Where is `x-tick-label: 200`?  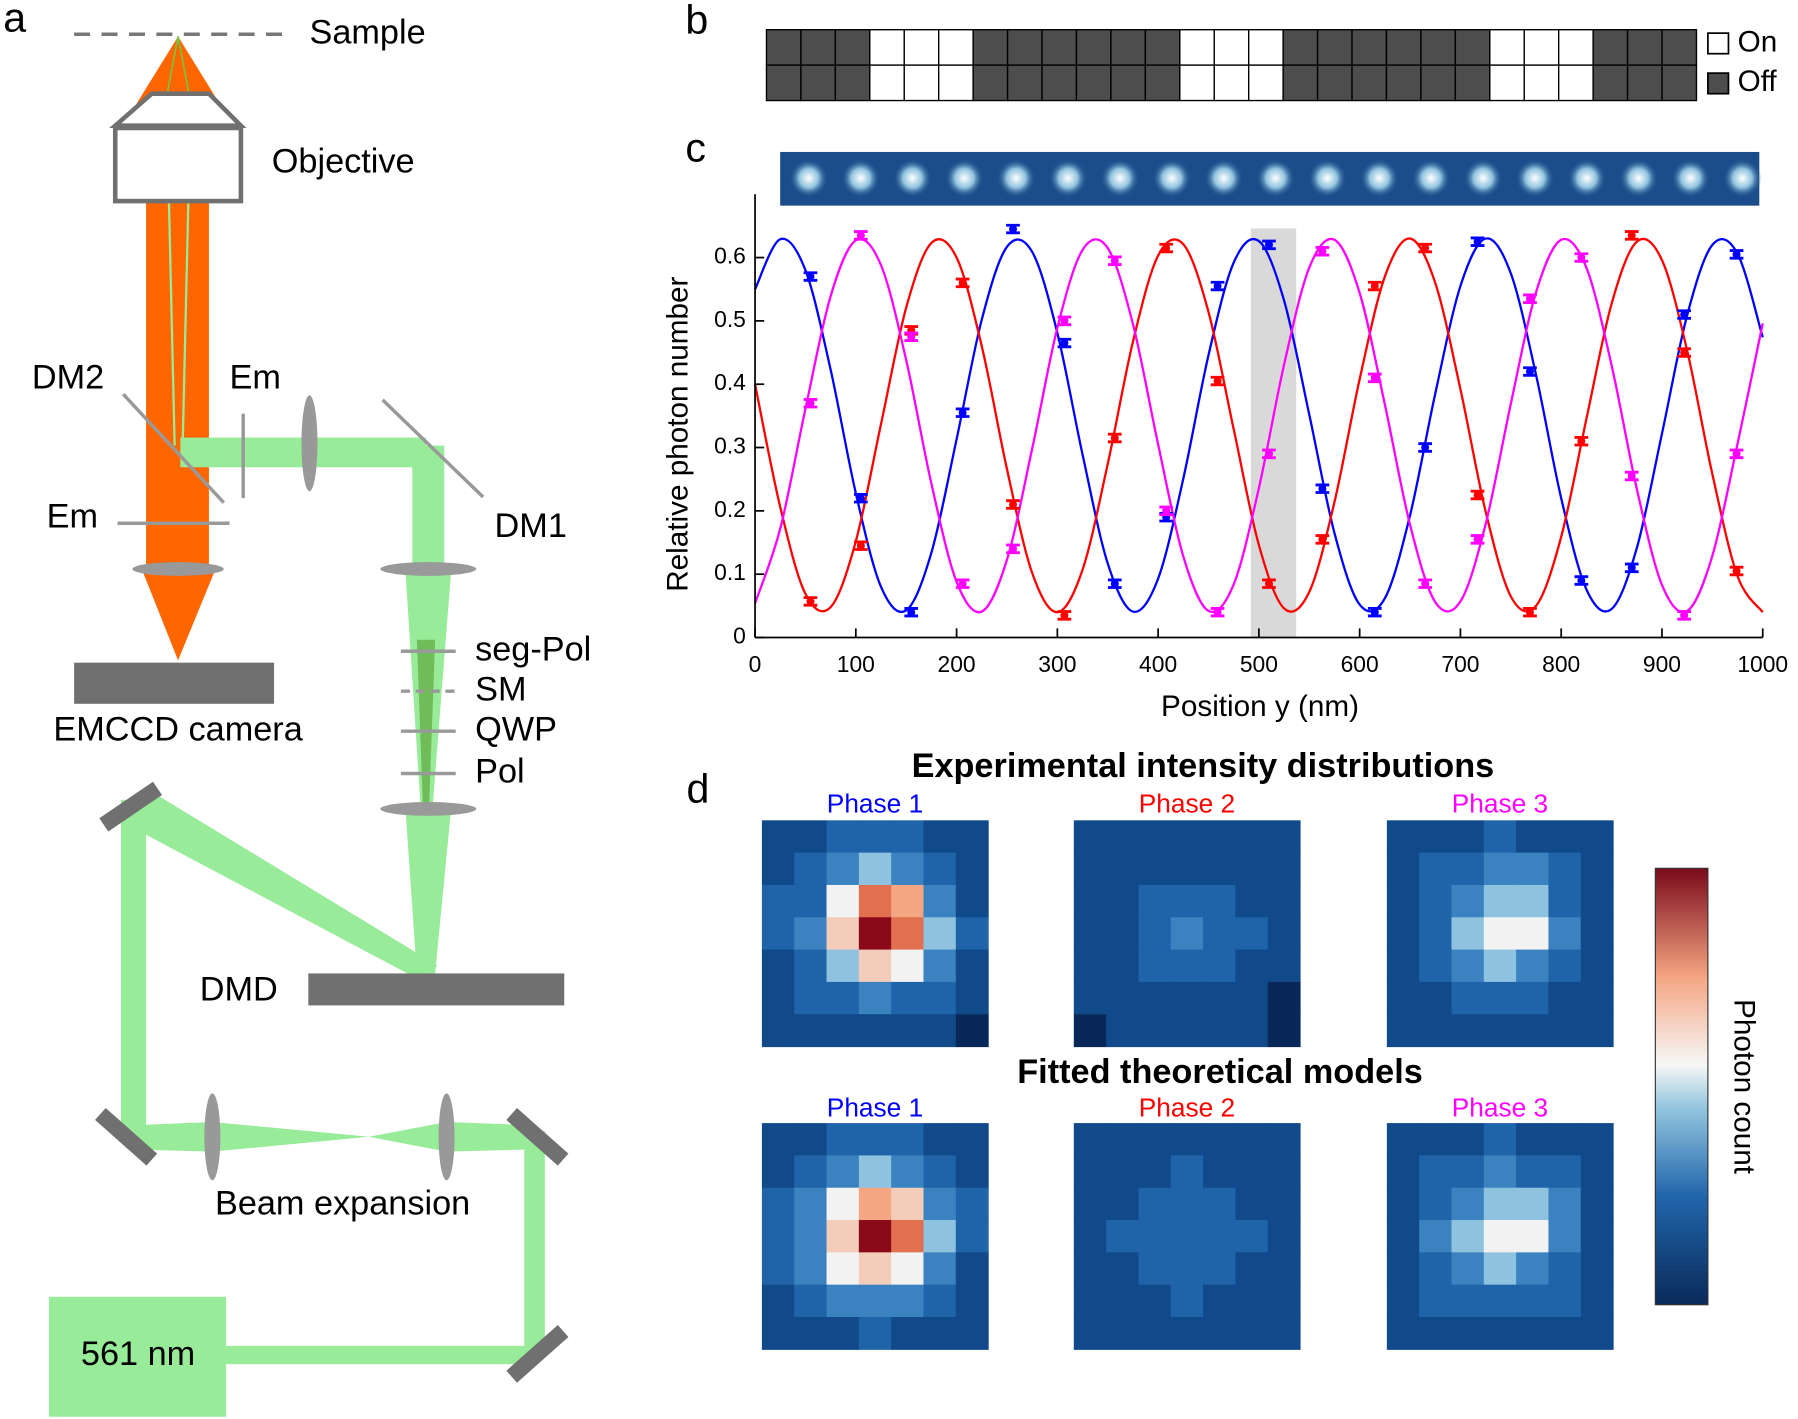 x-tick-label: 200 is located at coordinates (957, 664).